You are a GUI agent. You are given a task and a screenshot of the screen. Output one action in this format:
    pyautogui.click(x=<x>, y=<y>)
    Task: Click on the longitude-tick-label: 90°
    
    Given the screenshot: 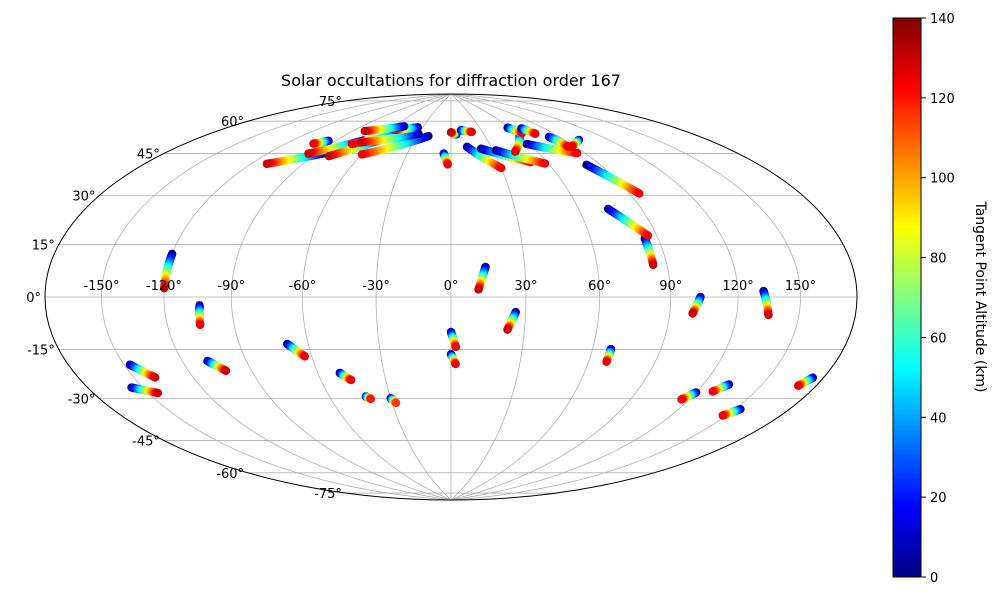 What is the action you would take?
    pyautogui.click(x=670, y=286)
    